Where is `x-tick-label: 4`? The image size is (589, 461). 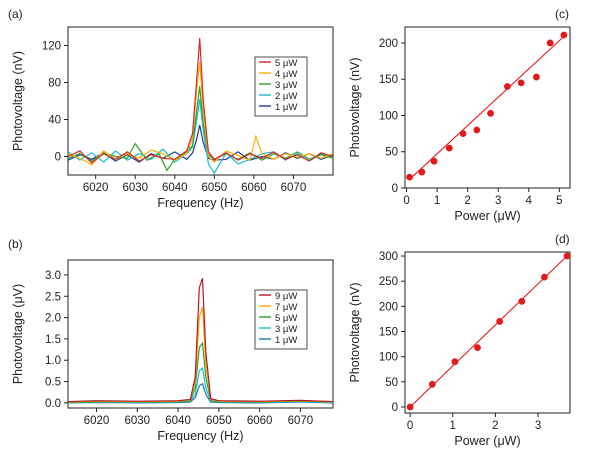 x-tick-label: 4 is located at coordinates (529, 201).